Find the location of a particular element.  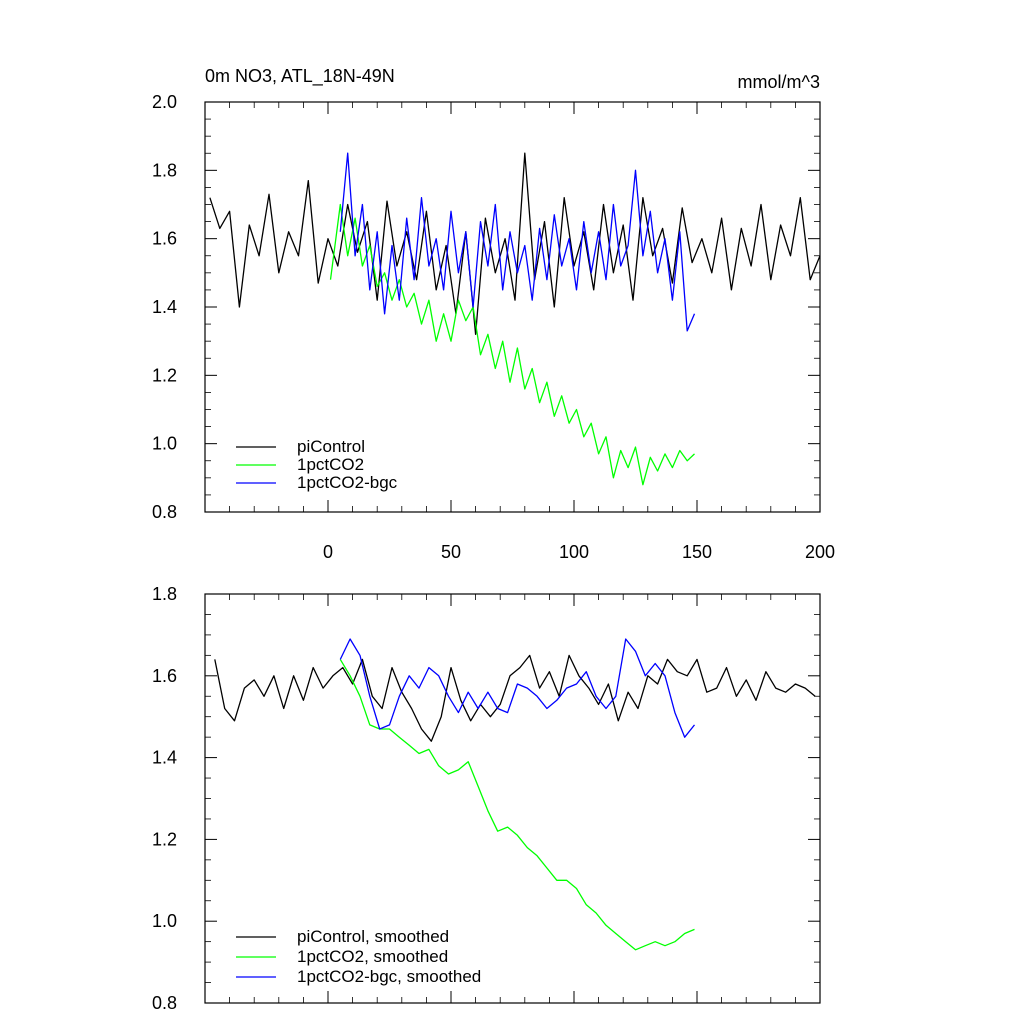

legend-label-2: 1pctCO2-bgc, smoothed is located at coordinates (389, 976).